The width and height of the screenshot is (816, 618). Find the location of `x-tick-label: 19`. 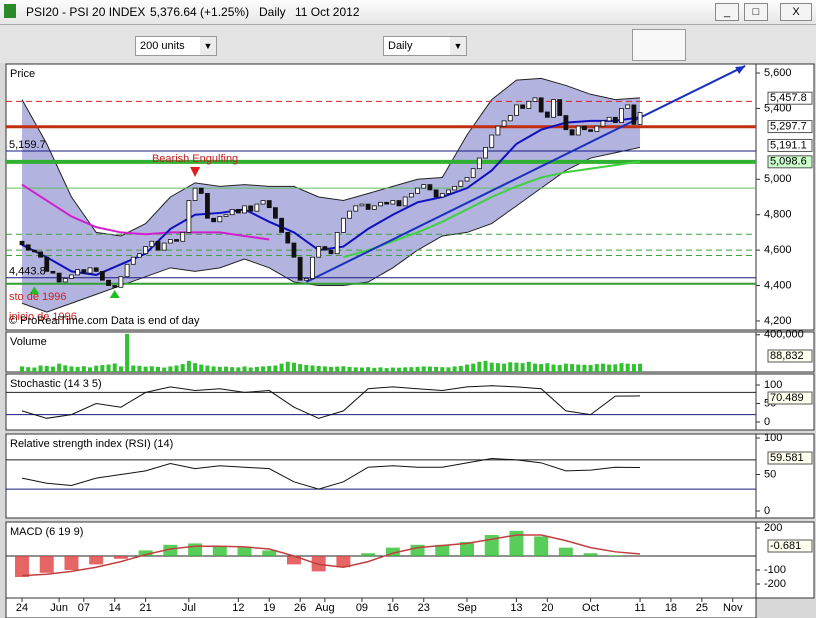

x-tick-label: 19 is located at coordinates (269, 608).